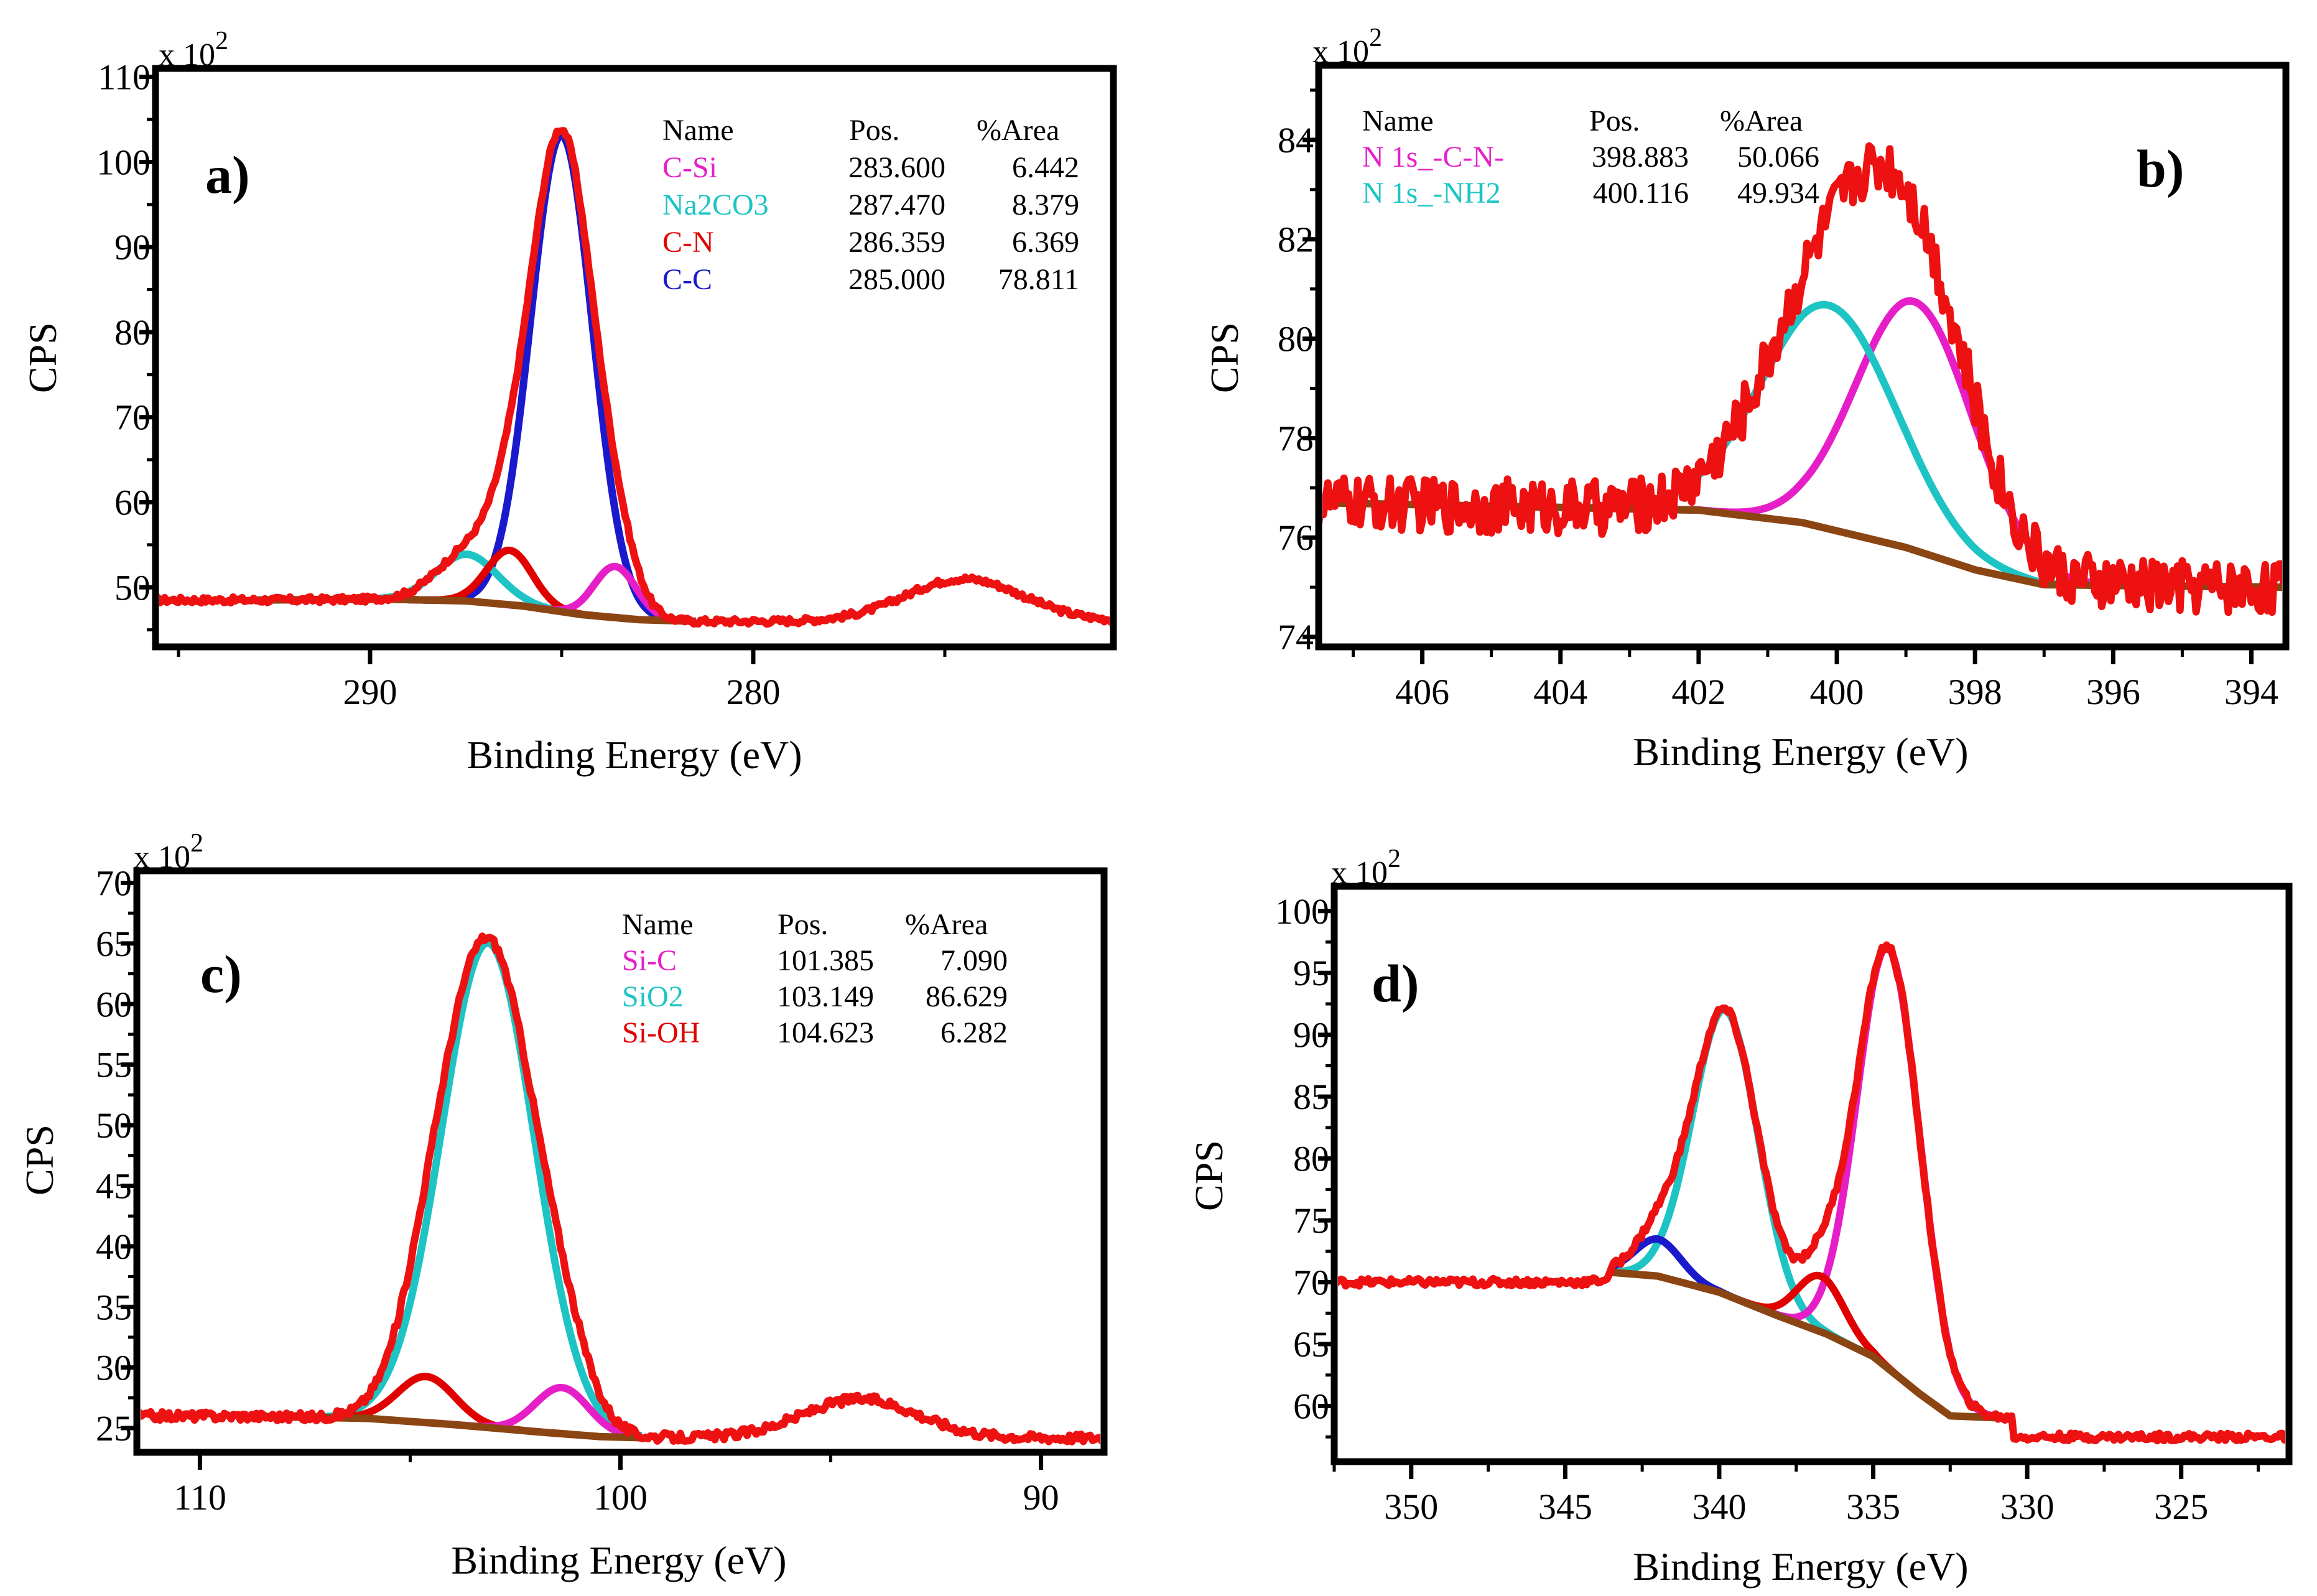  What do you see at coordinates (896, 205) in the screenshot?
I see `panel-a-legend-pos-1: 287.470` at bounding box center [896, 205].